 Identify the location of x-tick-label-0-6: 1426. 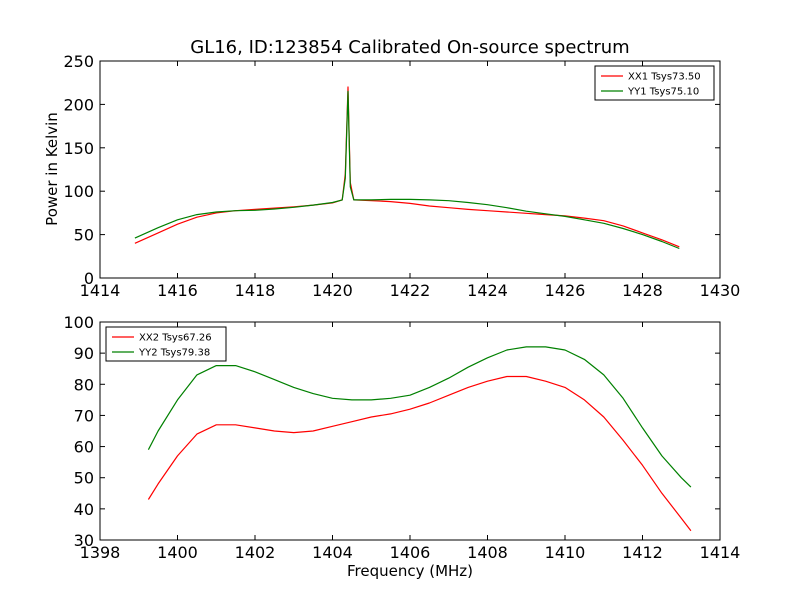
(565, 290).